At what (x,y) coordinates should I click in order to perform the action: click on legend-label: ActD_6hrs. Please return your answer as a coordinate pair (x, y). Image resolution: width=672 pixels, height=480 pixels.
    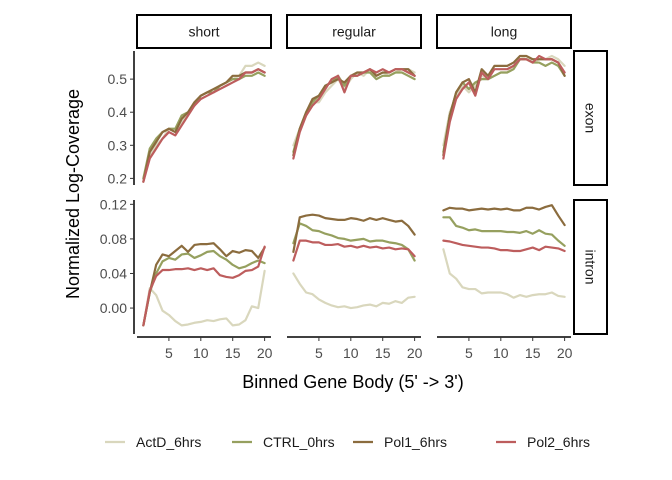
    Looking at the image, I should click on (168, 442).